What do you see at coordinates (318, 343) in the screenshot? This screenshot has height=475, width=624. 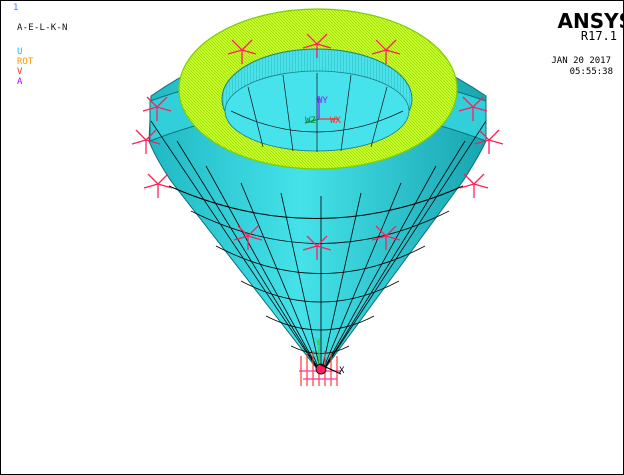 I see `bottom-triad-y-label: Y` at bounding box center [318, 343].